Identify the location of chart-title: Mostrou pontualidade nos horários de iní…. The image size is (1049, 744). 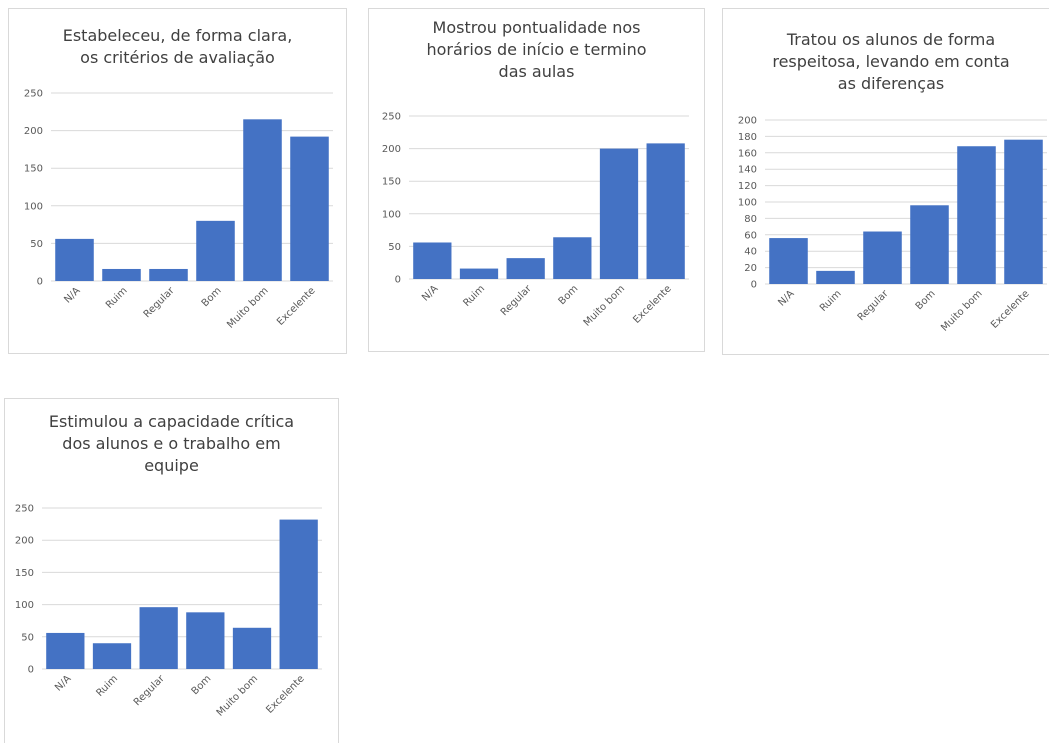
(536, 49).